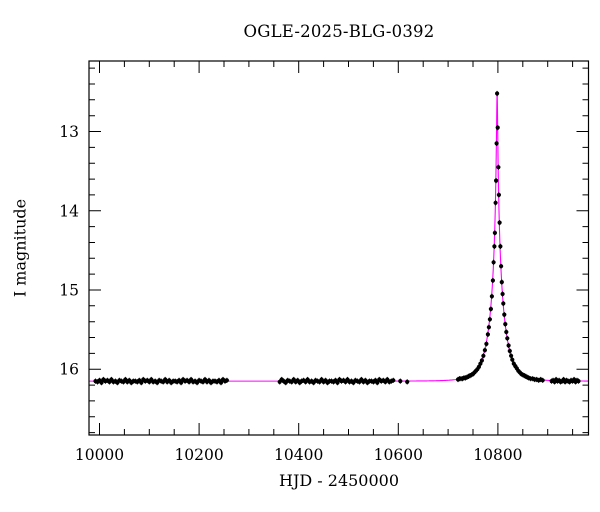 This screenshot has width=600, height=512. What do you see at coordinates (69, 370) in the screenshot?
I see `y-tick-label: 16` at bounding box center [69, 370].